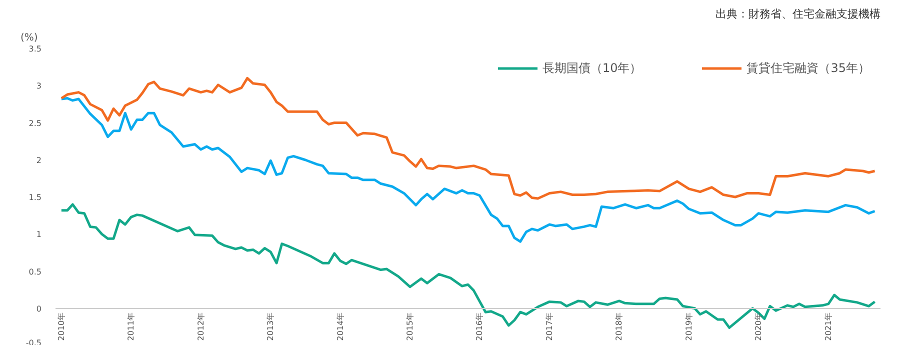 This screenshot has width=900, height=345. Describe the element at coordinates (828, 326) in the screenshot. I see `x-tick-label: 2021年` at that location.